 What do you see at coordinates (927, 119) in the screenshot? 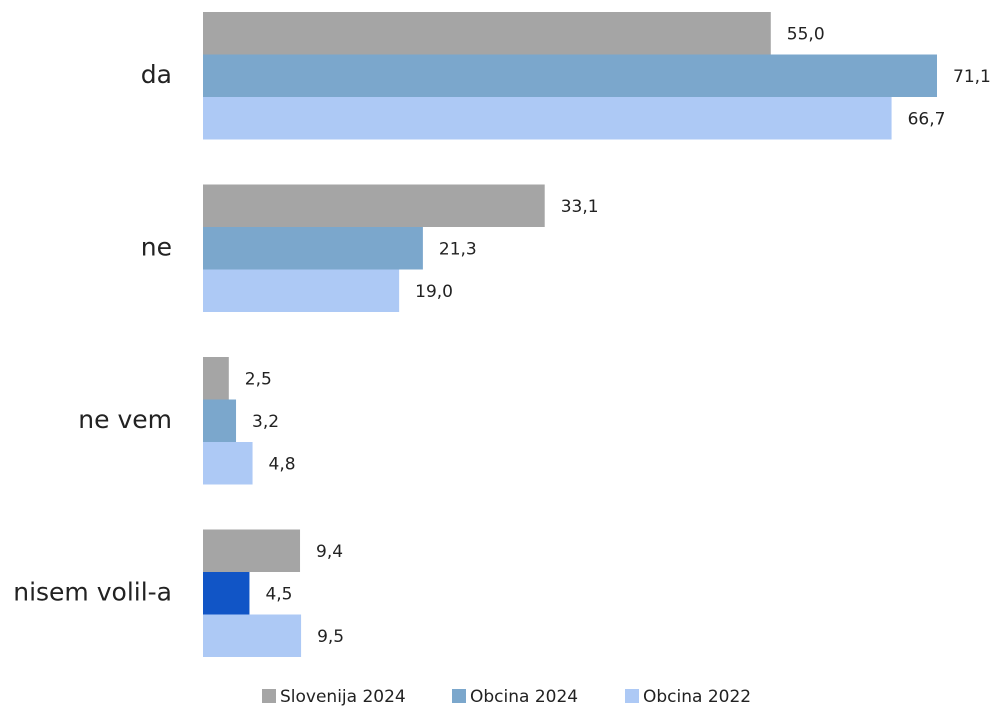
I see `value-label: 66,7` at bounding box center [927, 119].